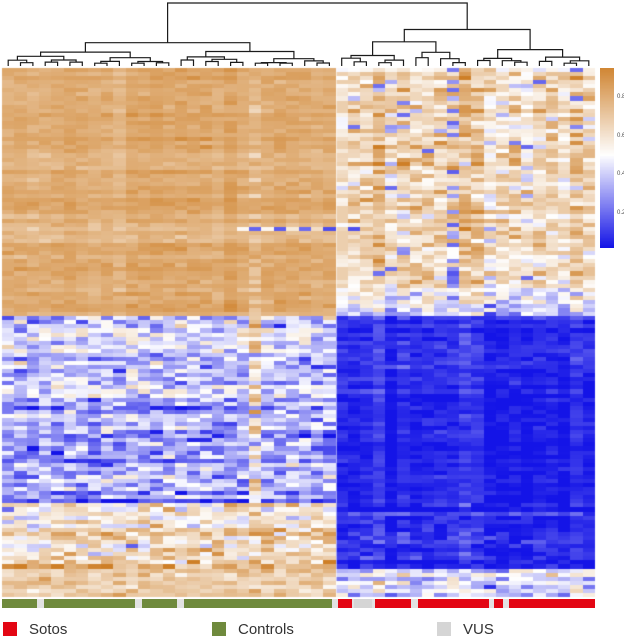  I want to click on annotation-bar, so click(298, 603).